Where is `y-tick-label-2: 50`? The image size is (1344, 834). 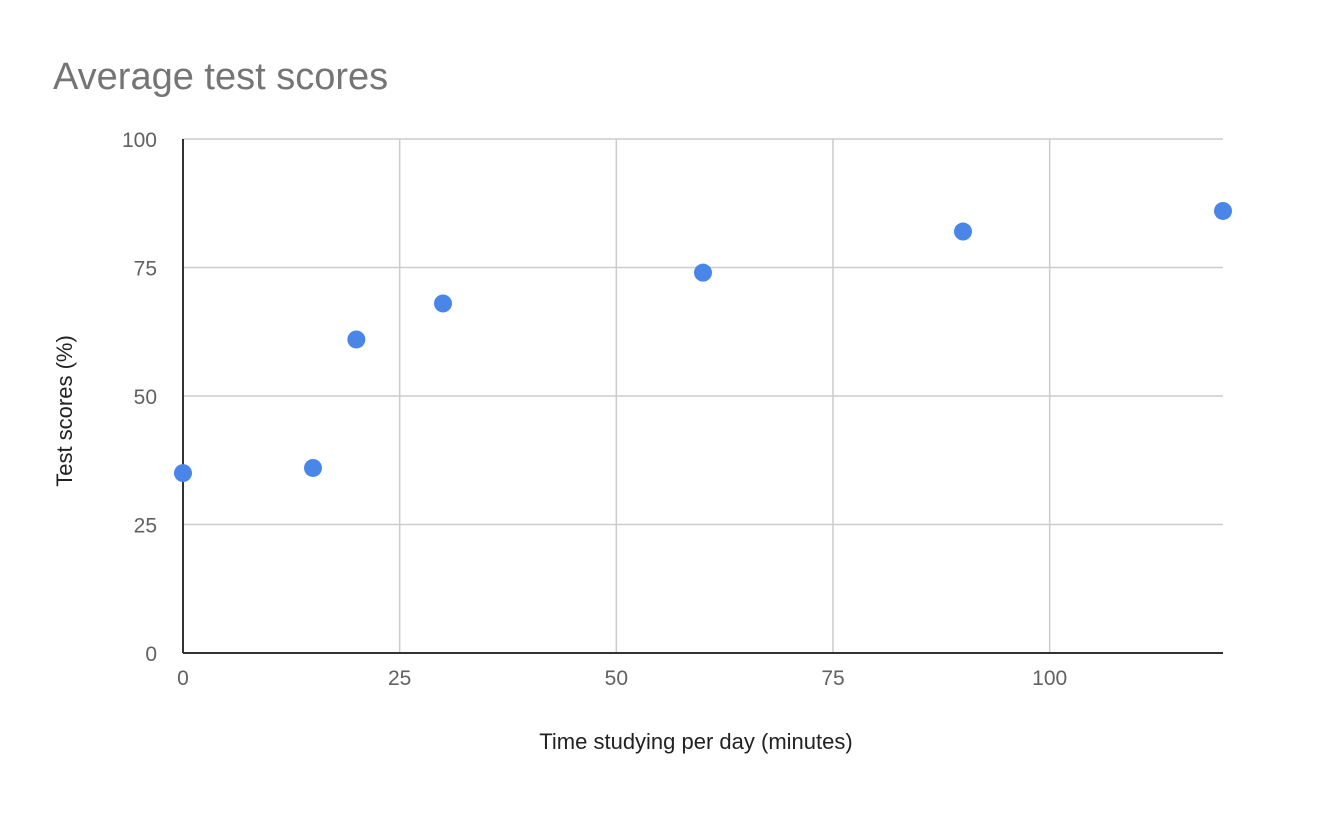
y-tick-label-2: 50 is located at coordinates (145, 397).